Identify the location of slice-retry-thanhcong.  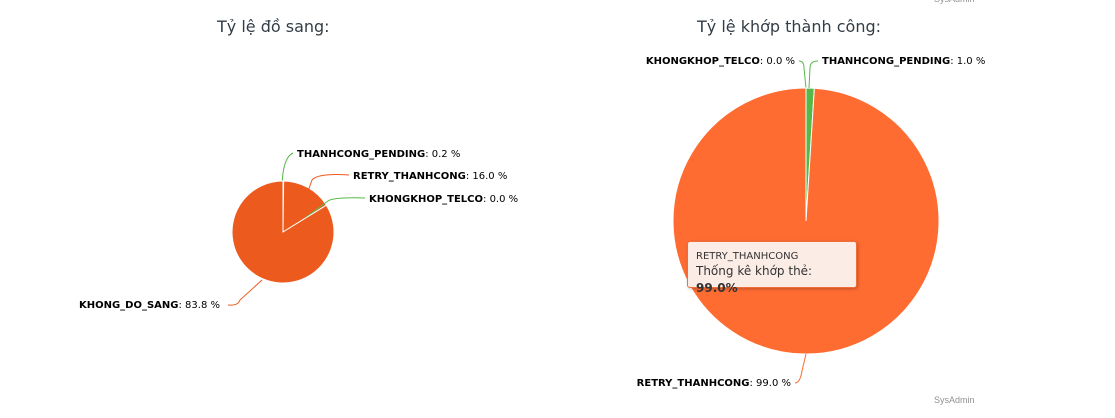
(305, 206).